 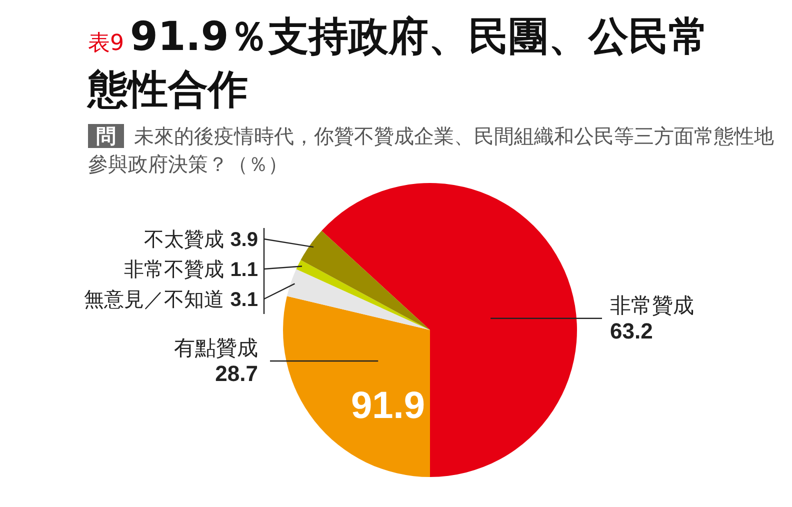 What do you see at coordinates (106, 136) in the screenshot?
I see `text: 問` at bounding box center [106, 136].